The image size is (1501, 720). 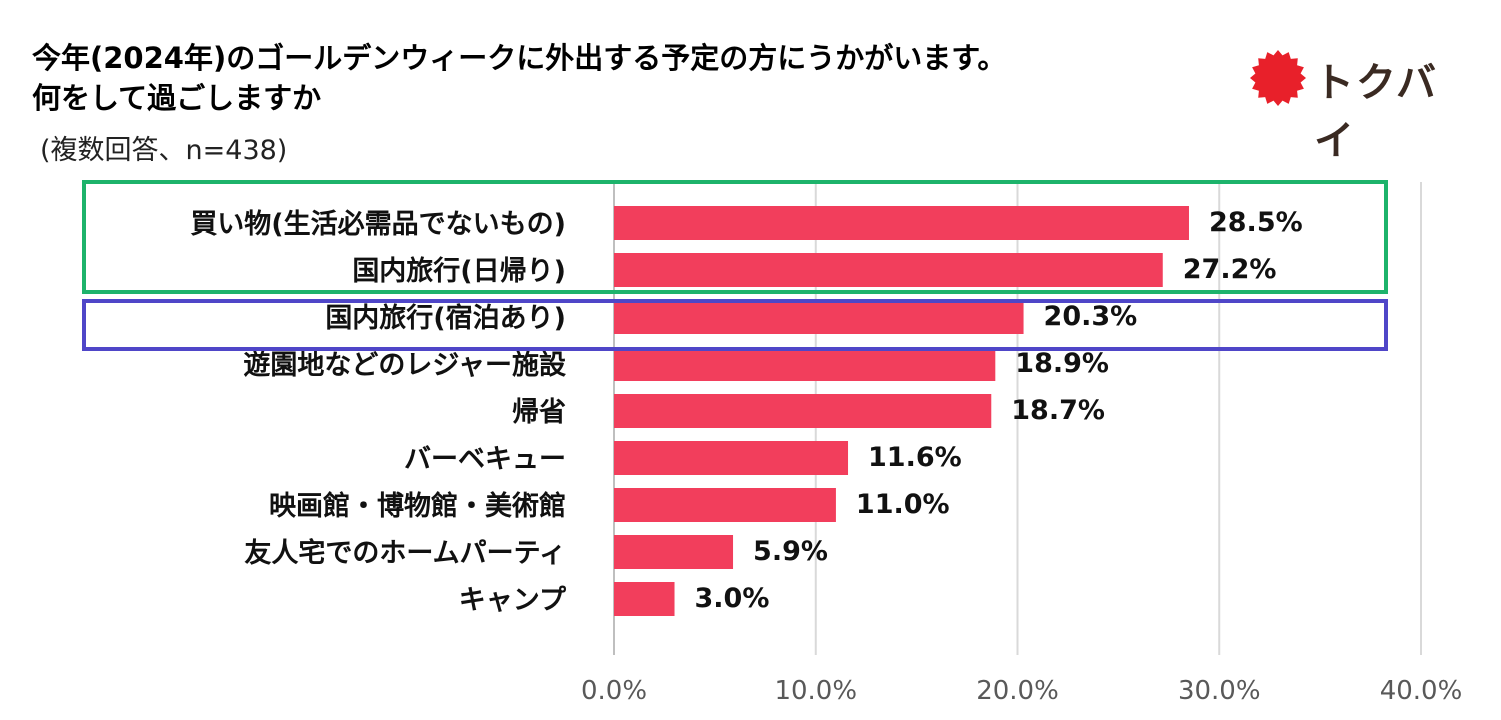 I want to click on category-label: キャンプ, so click(x=513, y=600).